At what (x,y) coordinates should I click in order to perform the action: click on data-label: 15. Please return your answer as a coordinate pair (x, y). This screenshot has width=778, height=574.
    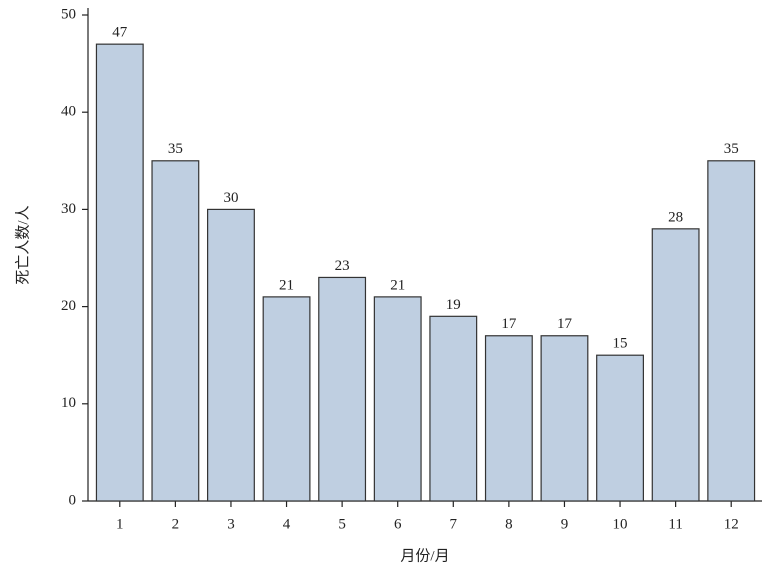
    Looking at the image, I should click on (620, 344).